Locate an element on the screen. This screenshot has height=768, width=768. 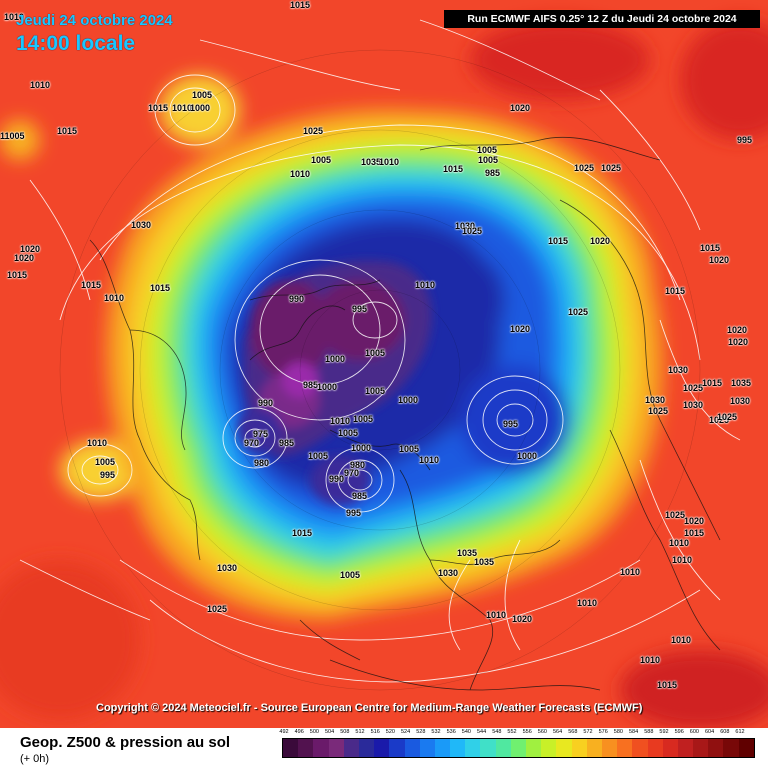
scale-label: 504 is located at coordinates (330, 732).